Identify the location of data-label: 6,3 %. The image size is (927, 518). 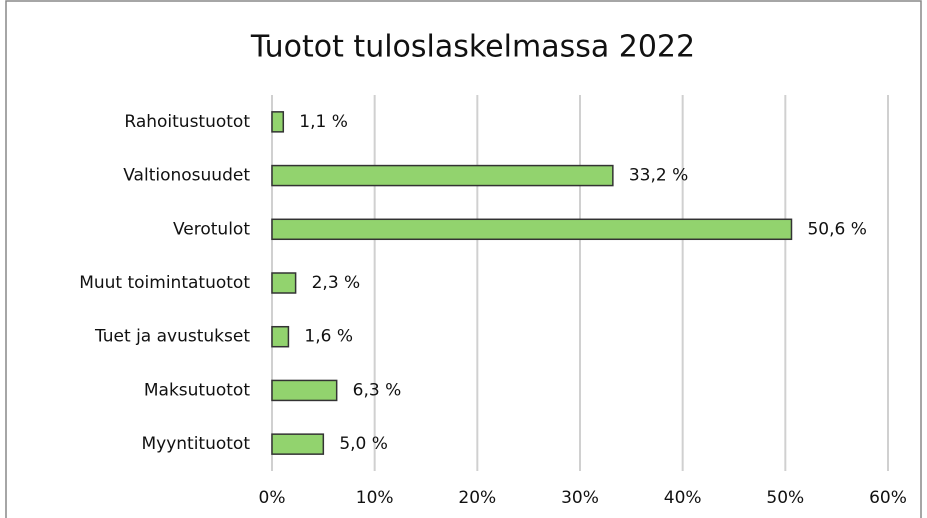
(377, 390).